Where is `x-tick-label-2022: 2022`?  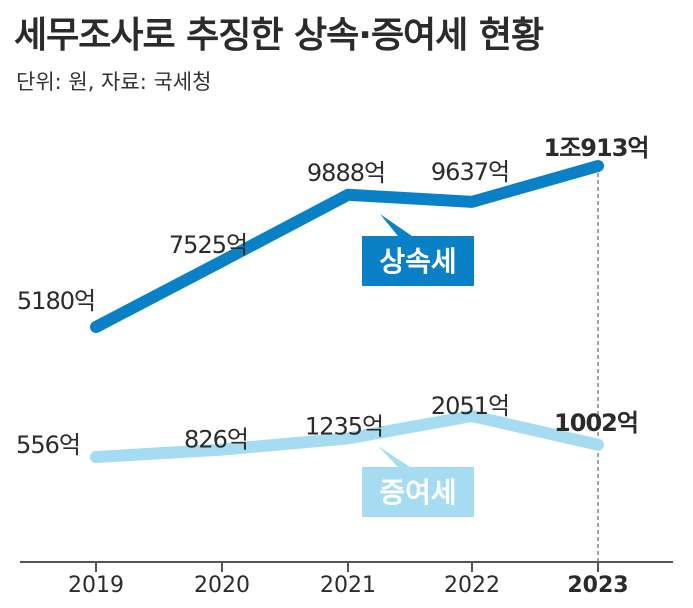
x-tick-label-2022: 2022 is located at coordinates (472, 585).